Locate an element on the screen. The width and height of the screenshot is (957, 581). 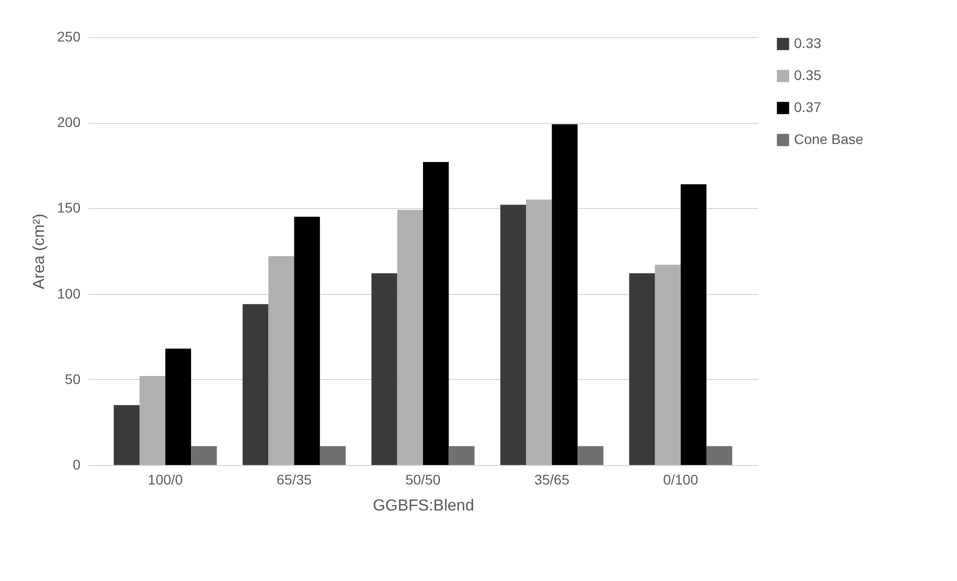
y-tick-label: 0 is located at coordinates (76, 464).